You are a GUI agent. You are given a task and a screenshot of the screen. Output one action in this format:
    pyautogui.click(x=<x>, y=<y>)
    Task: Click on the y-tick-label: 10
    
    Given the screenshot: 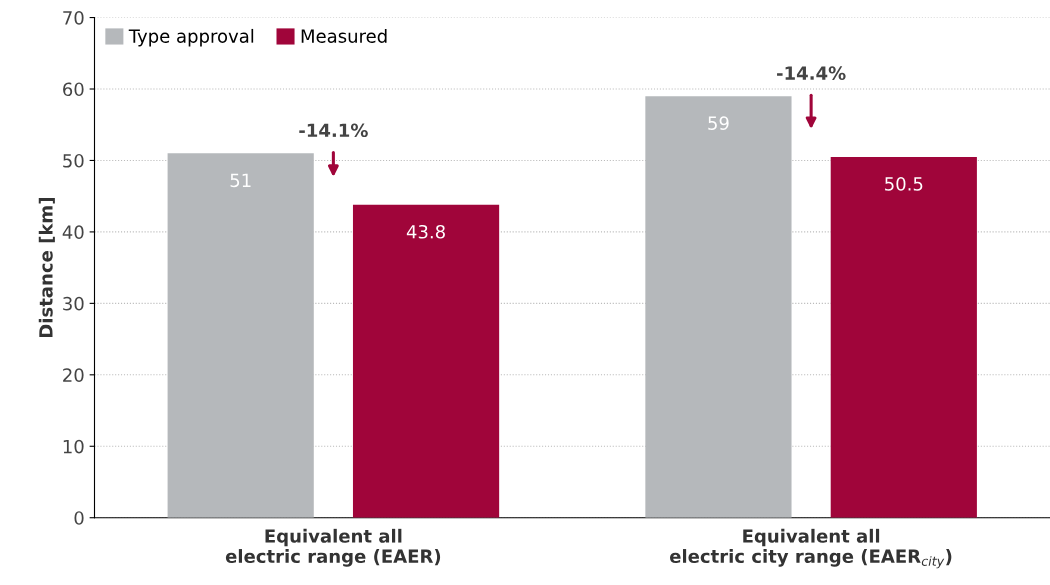 What is the action you would take?
    pyautogui.click(x=73, y=446)
    